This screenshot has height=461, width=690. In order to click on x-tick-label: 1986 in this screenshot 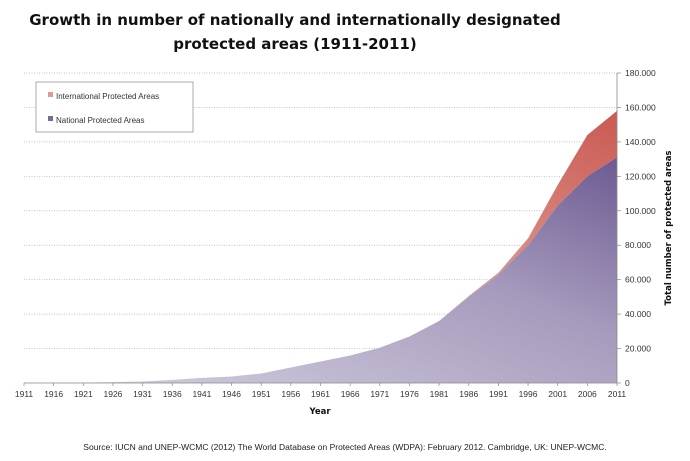, I will do `click(468, 394)`.